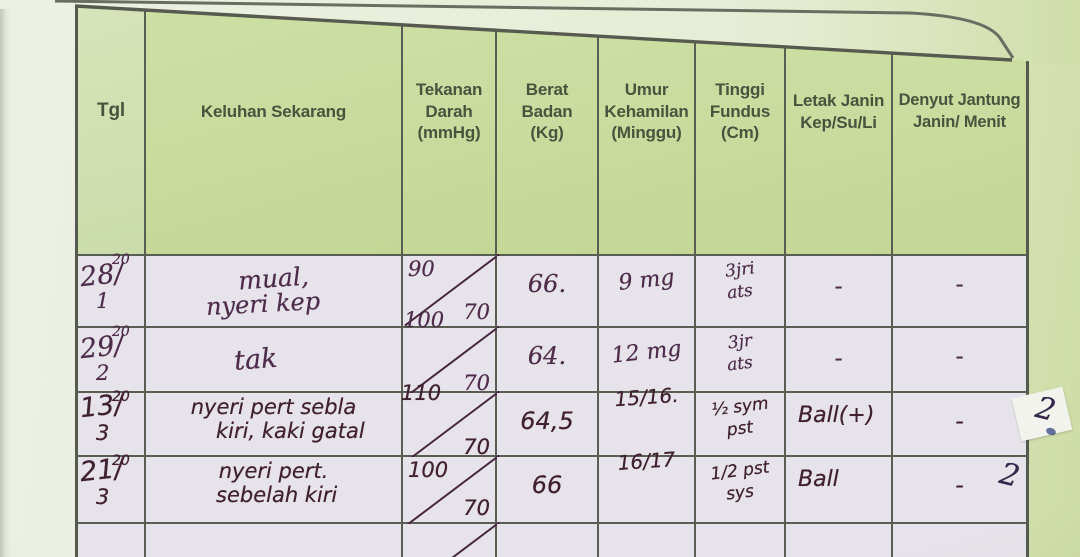  I want to click on cell-complaint: nyeri pert sebla kiri, kaki gatal, so click(273, 424).